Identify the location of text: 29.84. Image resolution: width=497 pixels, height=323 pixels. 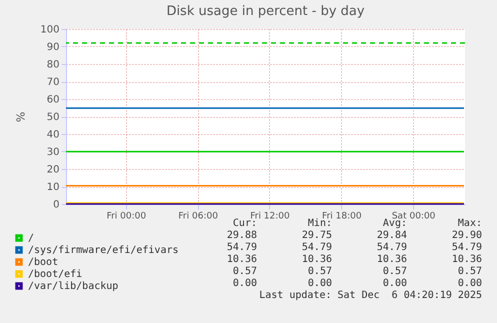
(391, 236).